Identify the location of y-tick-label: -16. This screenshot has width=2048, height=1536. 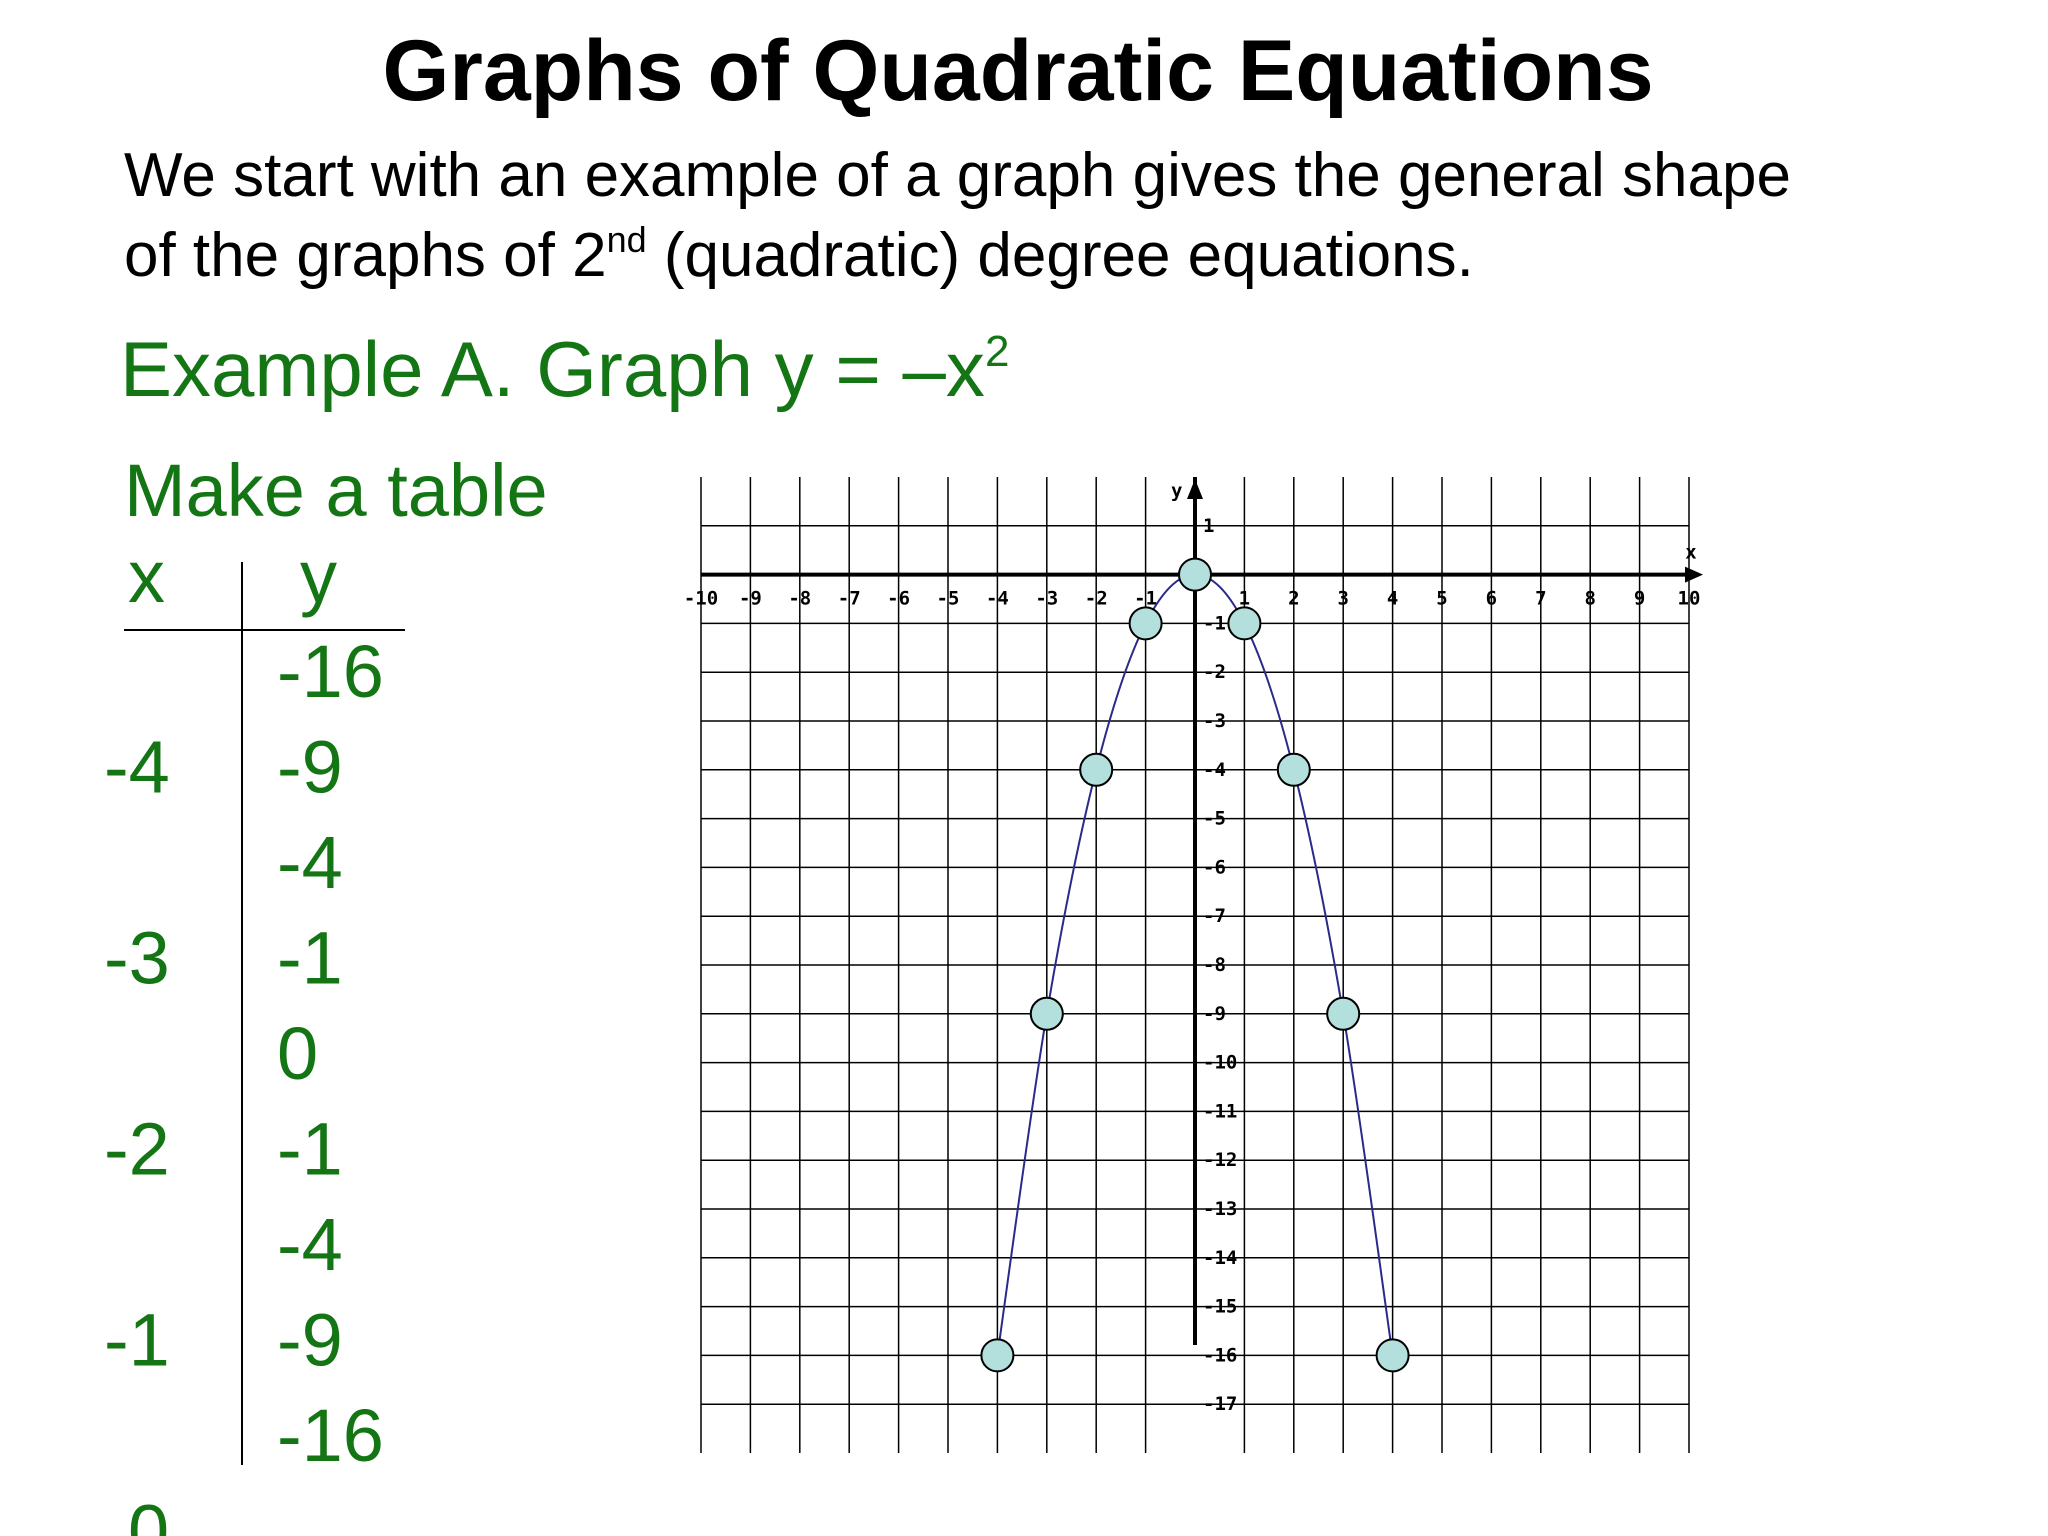
(1220, 1355).